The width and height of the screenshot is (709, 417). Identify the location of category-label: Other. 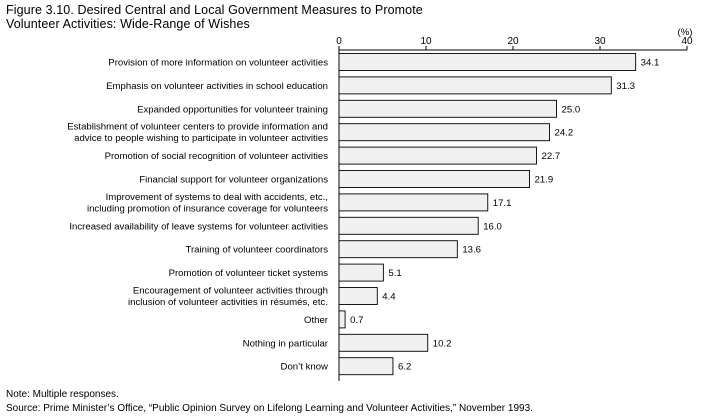
(316, 320).